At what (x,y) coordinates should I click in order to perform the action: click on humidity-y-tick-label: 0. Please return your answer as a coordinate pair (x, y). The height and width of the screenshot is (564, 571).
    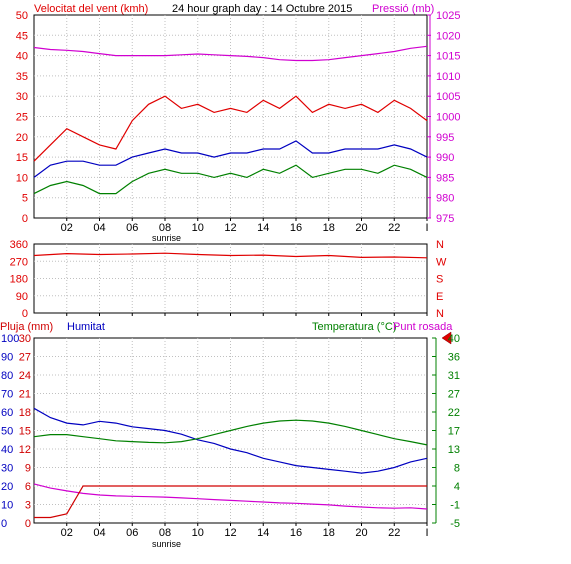
    Looking at the image, I should click on (4, 524).